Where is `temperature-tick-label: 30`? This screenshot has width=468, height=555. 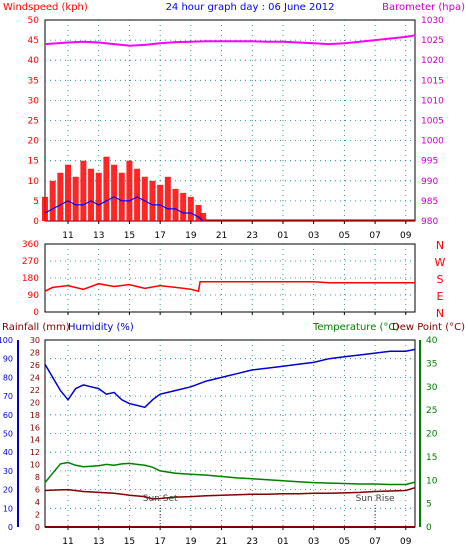
temperature-tick-label: 30 is located at coordinates (432, 388).